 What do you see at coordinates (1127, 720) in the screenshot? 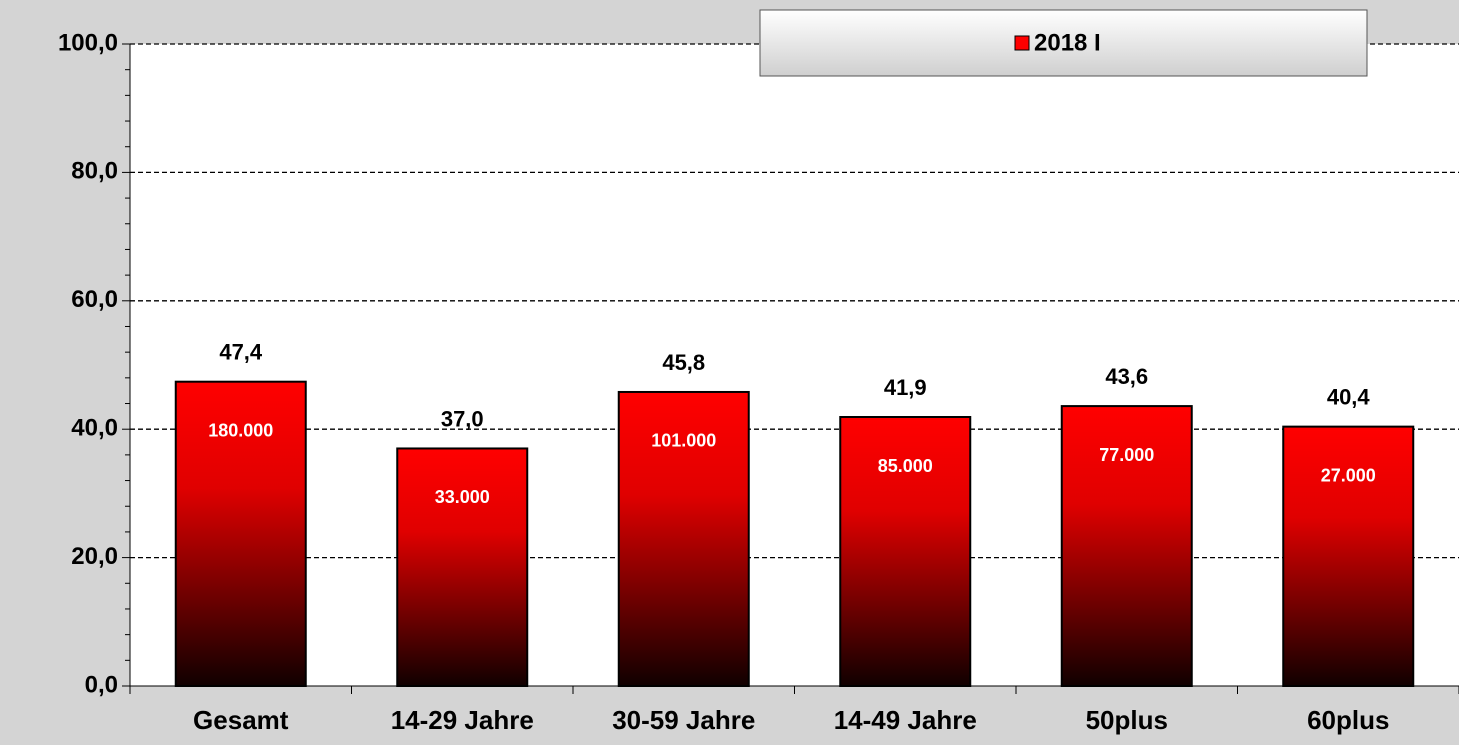
I see `x-tick-label: 50plus` at bounding box center [1127, 720].